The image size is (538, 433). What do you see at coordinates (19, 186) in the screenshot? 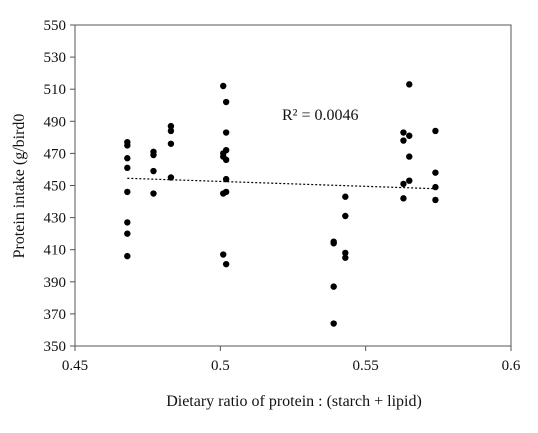
I see `y-axis-label: Protein intake (g/bird0` at bounding box center [19, 186].